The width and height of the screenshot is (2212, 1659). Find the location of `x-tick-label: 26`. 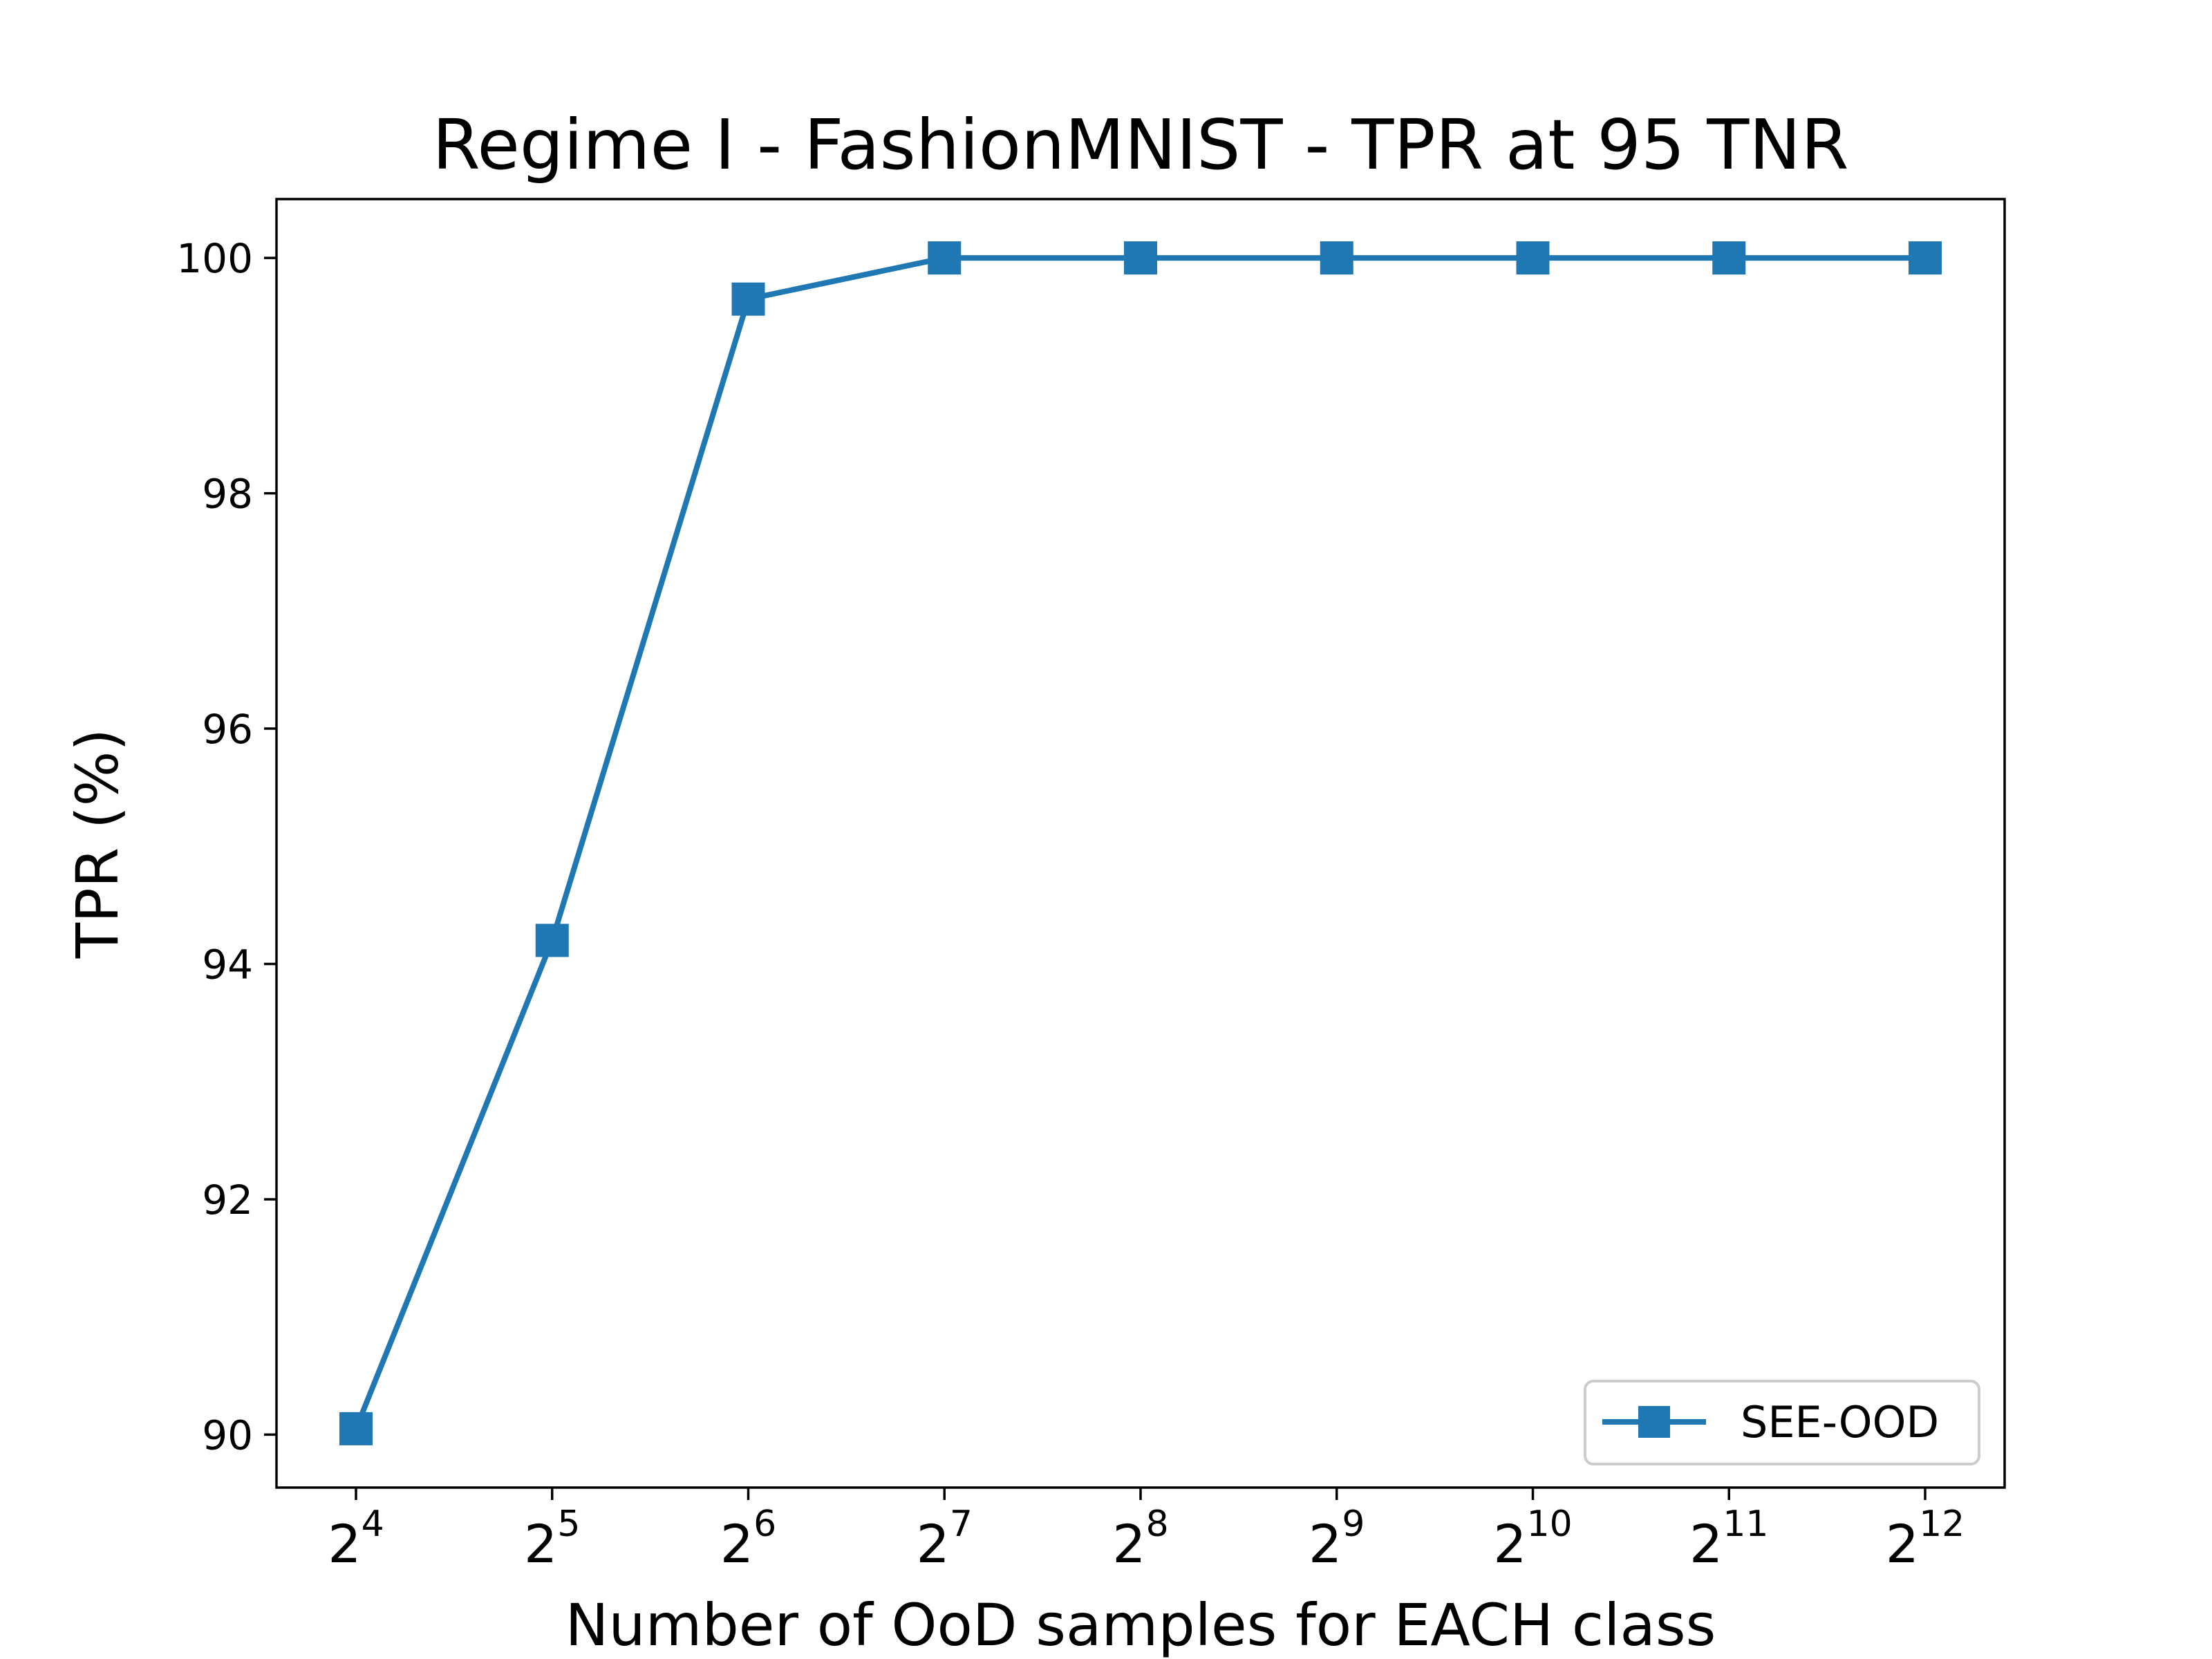

x-tick-label: 26 is located at coordinates (748, 1539).